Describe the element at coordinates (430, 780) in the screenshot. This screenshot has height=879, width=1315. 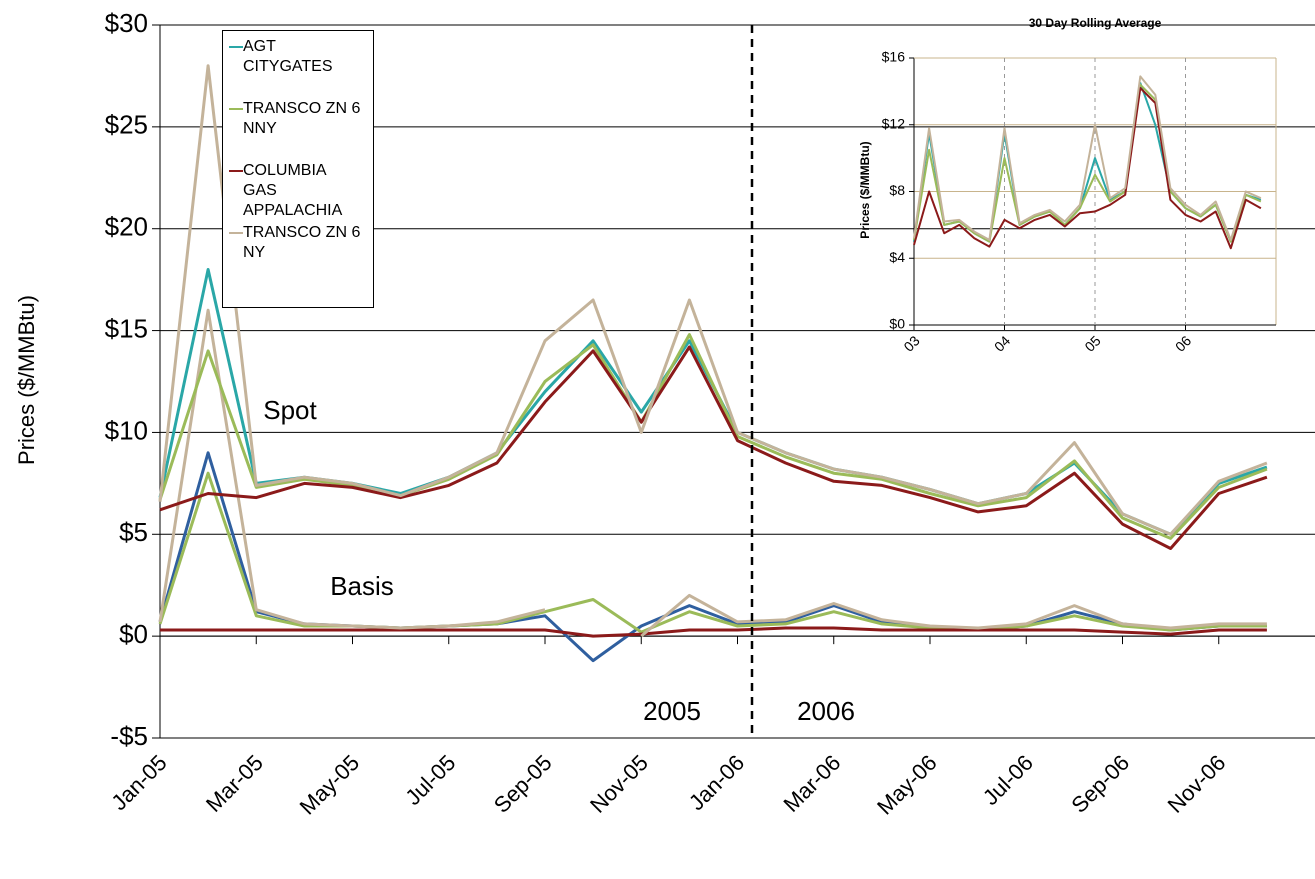
I see `x-tick-label: Jul-05` at that location.